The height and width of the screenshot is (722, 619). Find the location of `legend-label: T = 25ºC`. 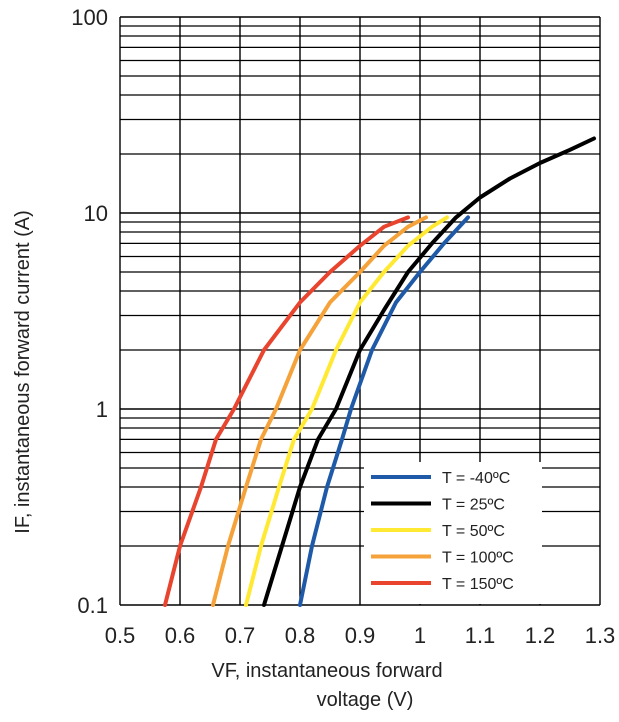

legend-label: T = 25ºC is located at coordinates (473, 505).